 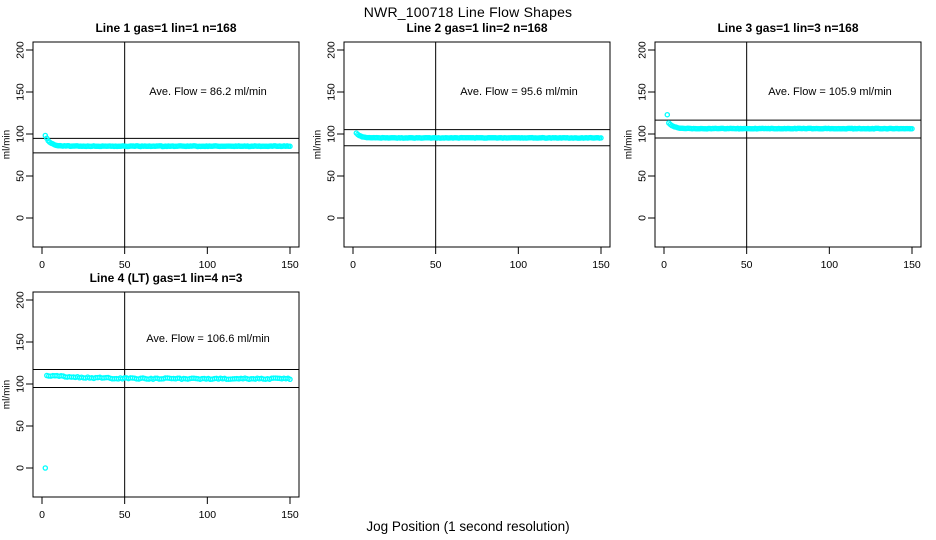 I want to click on panel-3-plot: 0 50 100 150 0 50 100 150 200, so click(x=779, y=156).